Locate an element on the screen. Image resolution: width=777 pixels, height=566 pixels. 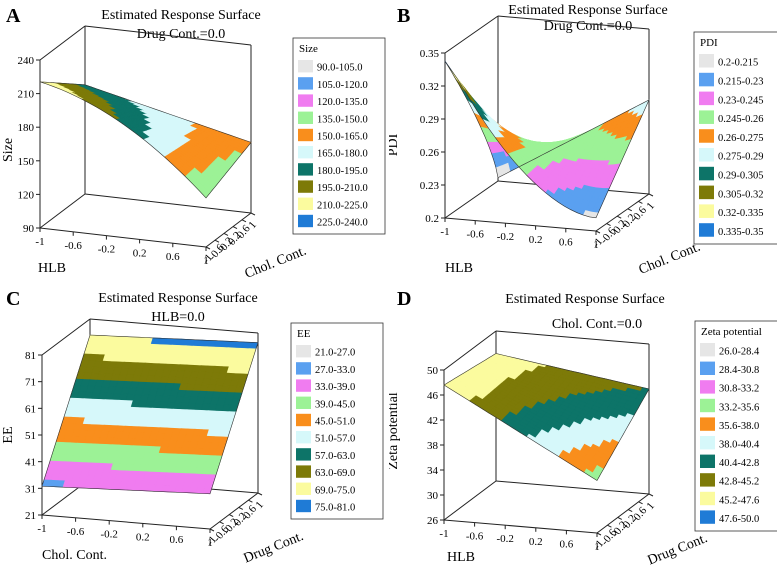
legend-item-label: 45.2-47.6 is located at coordinates (739, 500).